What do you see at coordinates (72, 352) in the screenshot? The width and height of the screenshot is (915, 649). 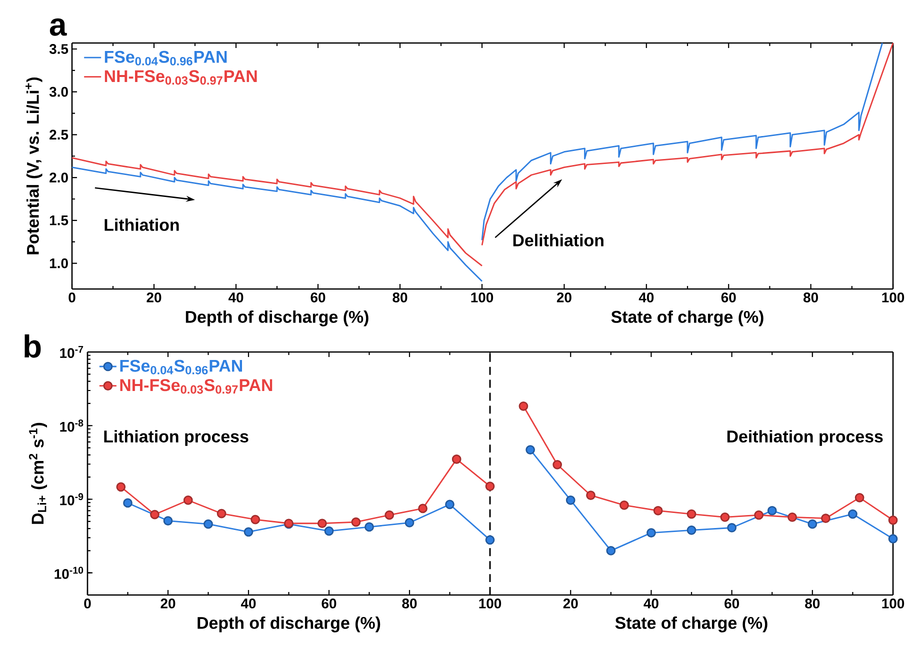 I see `y-tick-label: 10$^{-7}$` at bounding box center [72, 352].